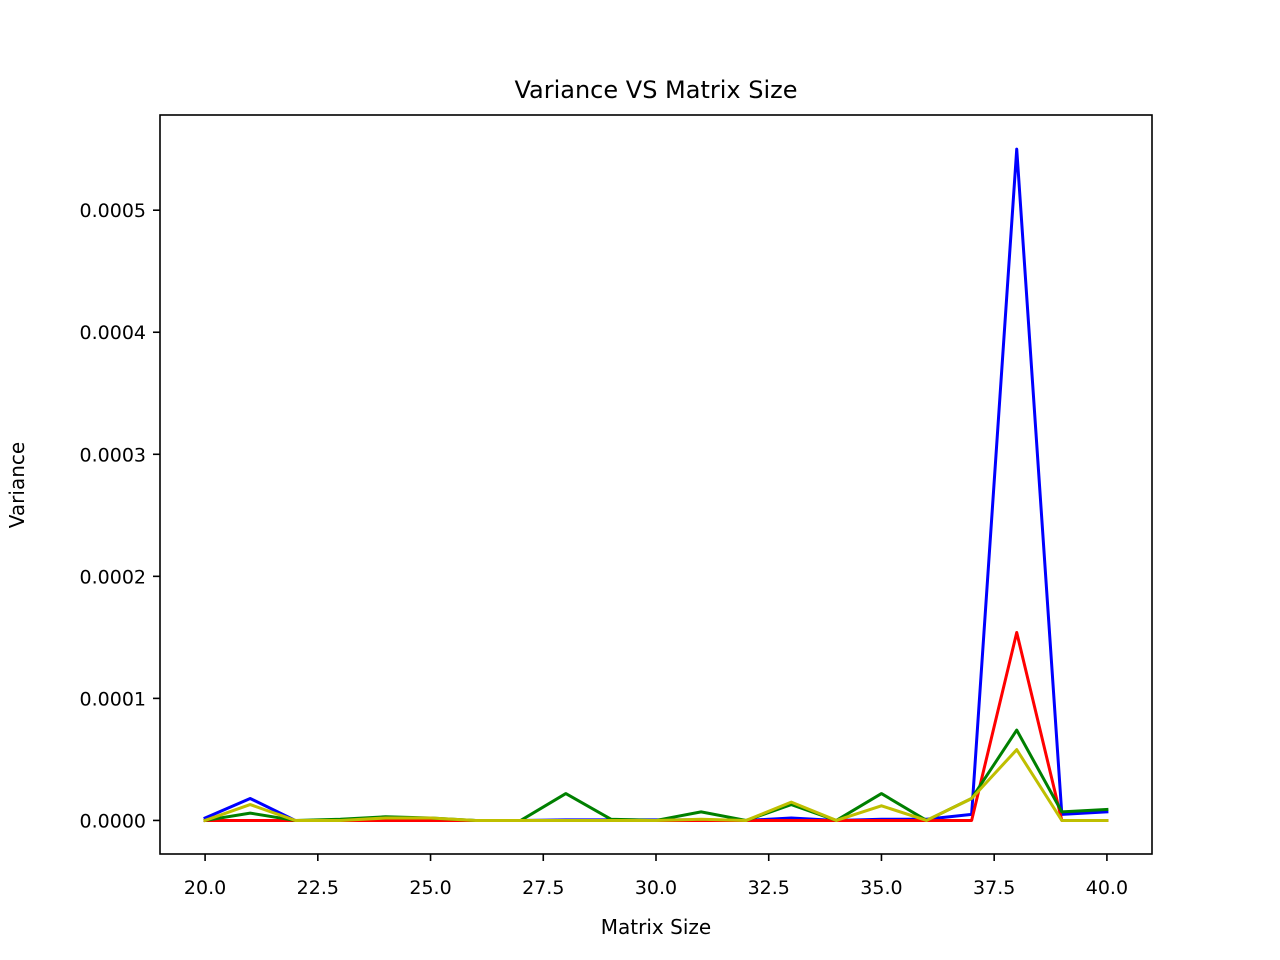 The image size is (1280, 960). Describe the element at coordinates (113, 211) in the screenshot. I see `y-tick-label: 0.0005` at that location.